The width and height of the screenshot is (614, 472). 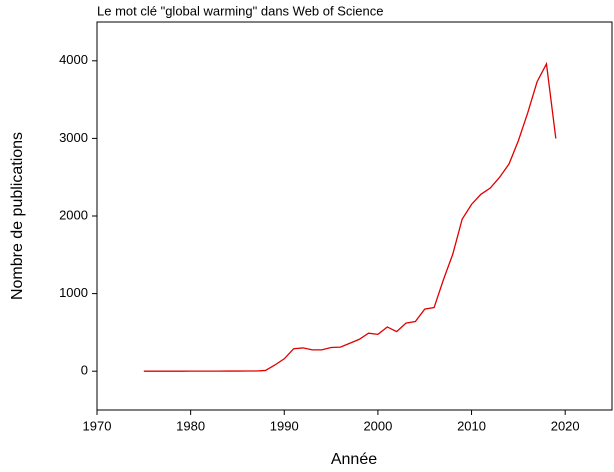 What do you see at coordinates (84, 370) in the screenshot?
I see `y-tick-label: 0` at bounding box center [84, 370].